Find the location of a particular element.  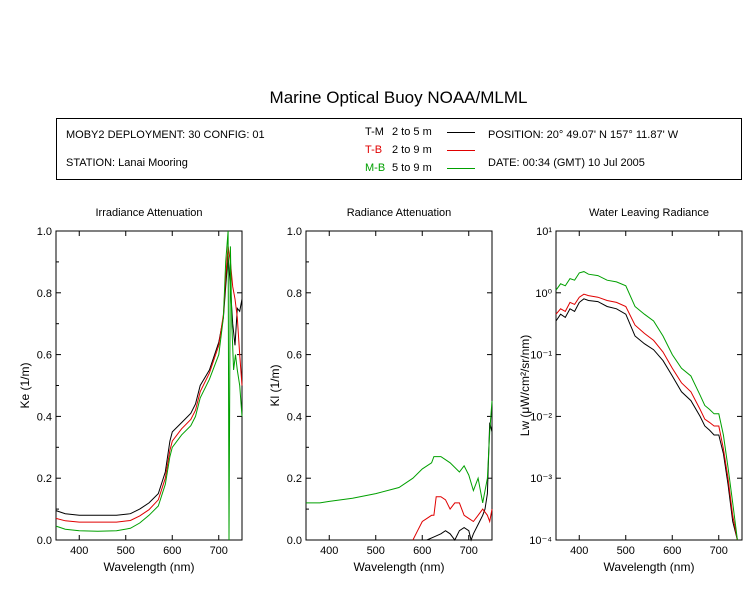

legend-range-mb: 5 to 9 m is located at coordinates (412, 168).